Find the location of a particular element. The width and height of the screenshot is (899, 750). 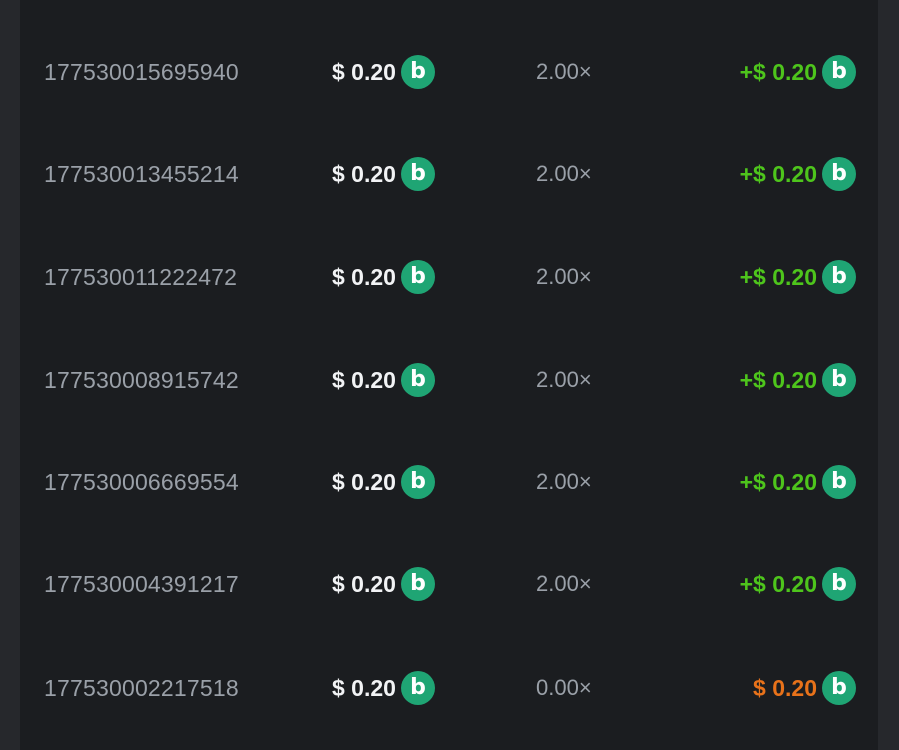

payout: $ 0.20 b is located at coordinates (804, 688).